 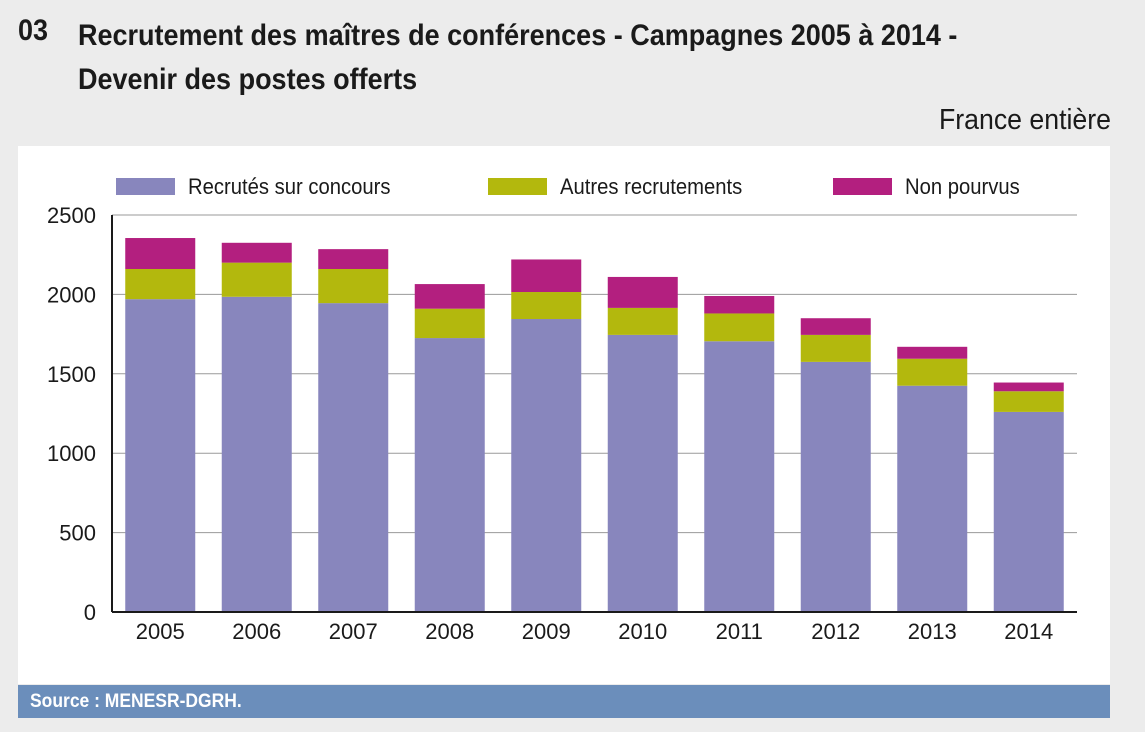 What do you see at coordinates (517, 186) in the screenshot?
I see `legend-swatch-autres-recrutements` at bounding box center [517, 186].